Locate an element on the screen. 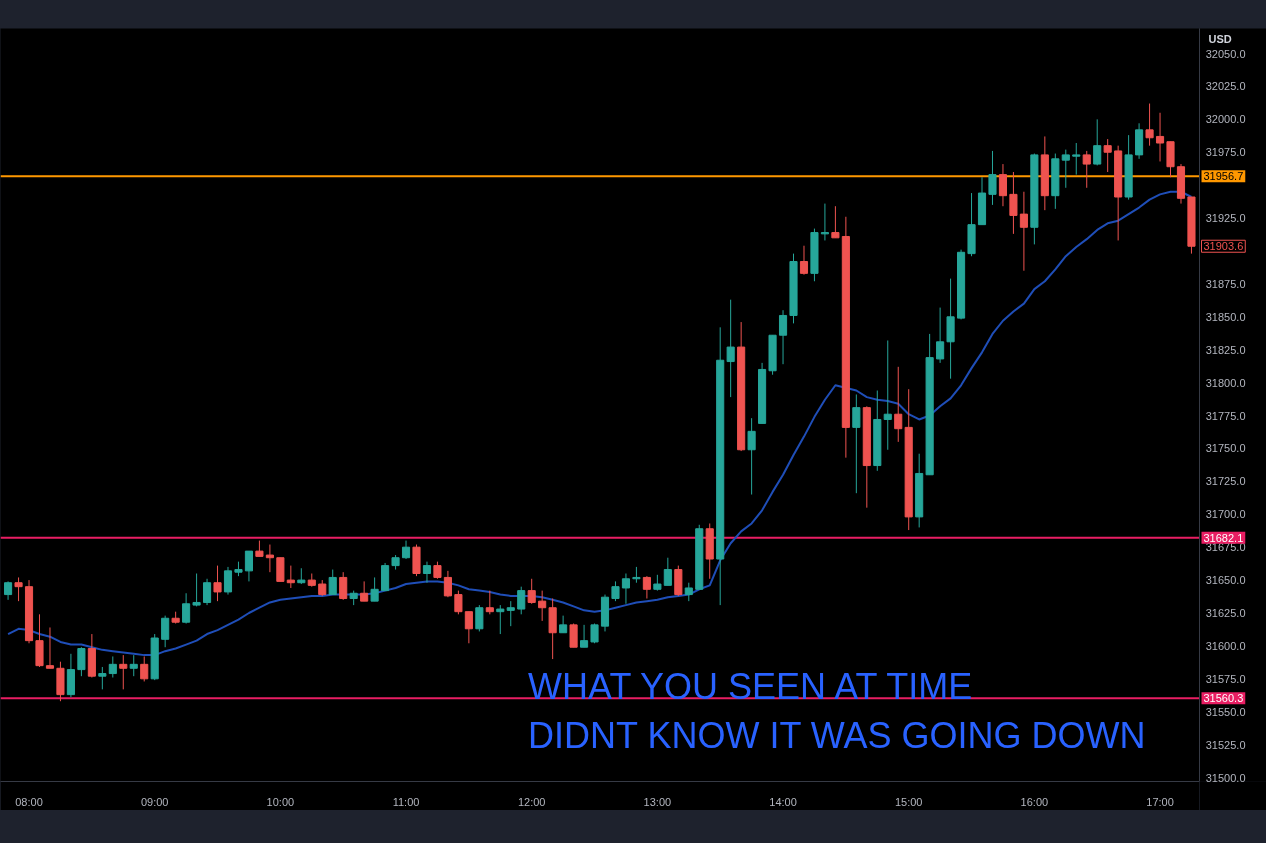  y-axis-title: USD is located at coordinates (1220, 38).